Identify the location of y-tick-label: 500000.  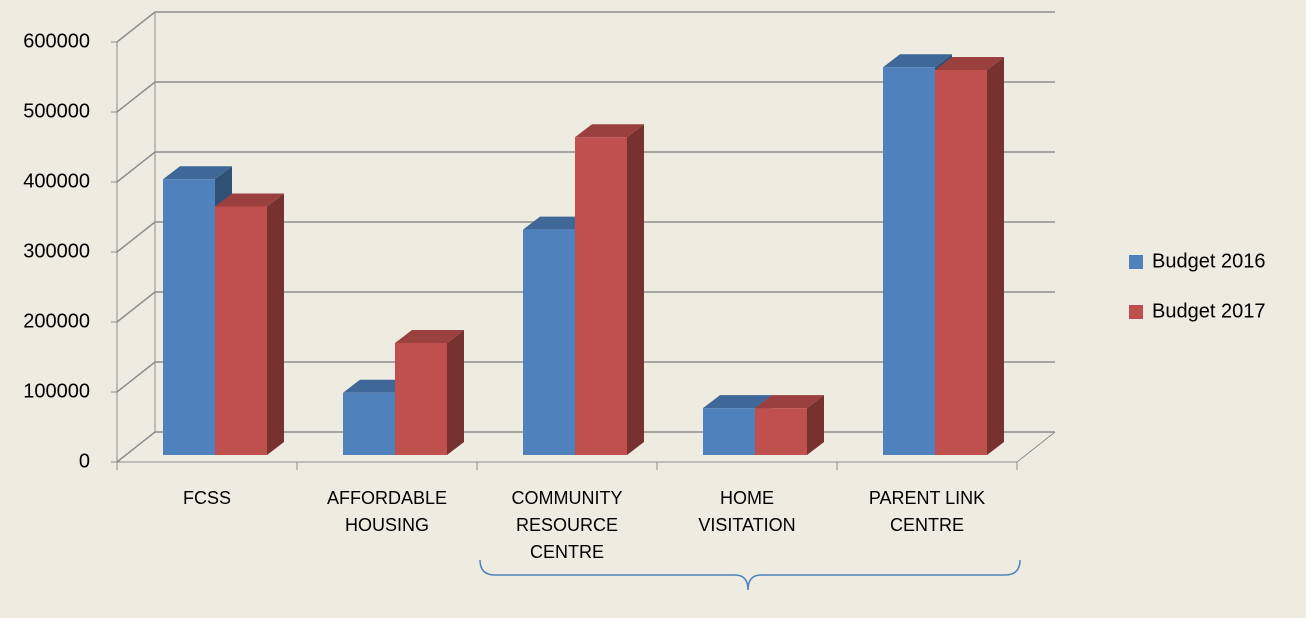
(56, 111).